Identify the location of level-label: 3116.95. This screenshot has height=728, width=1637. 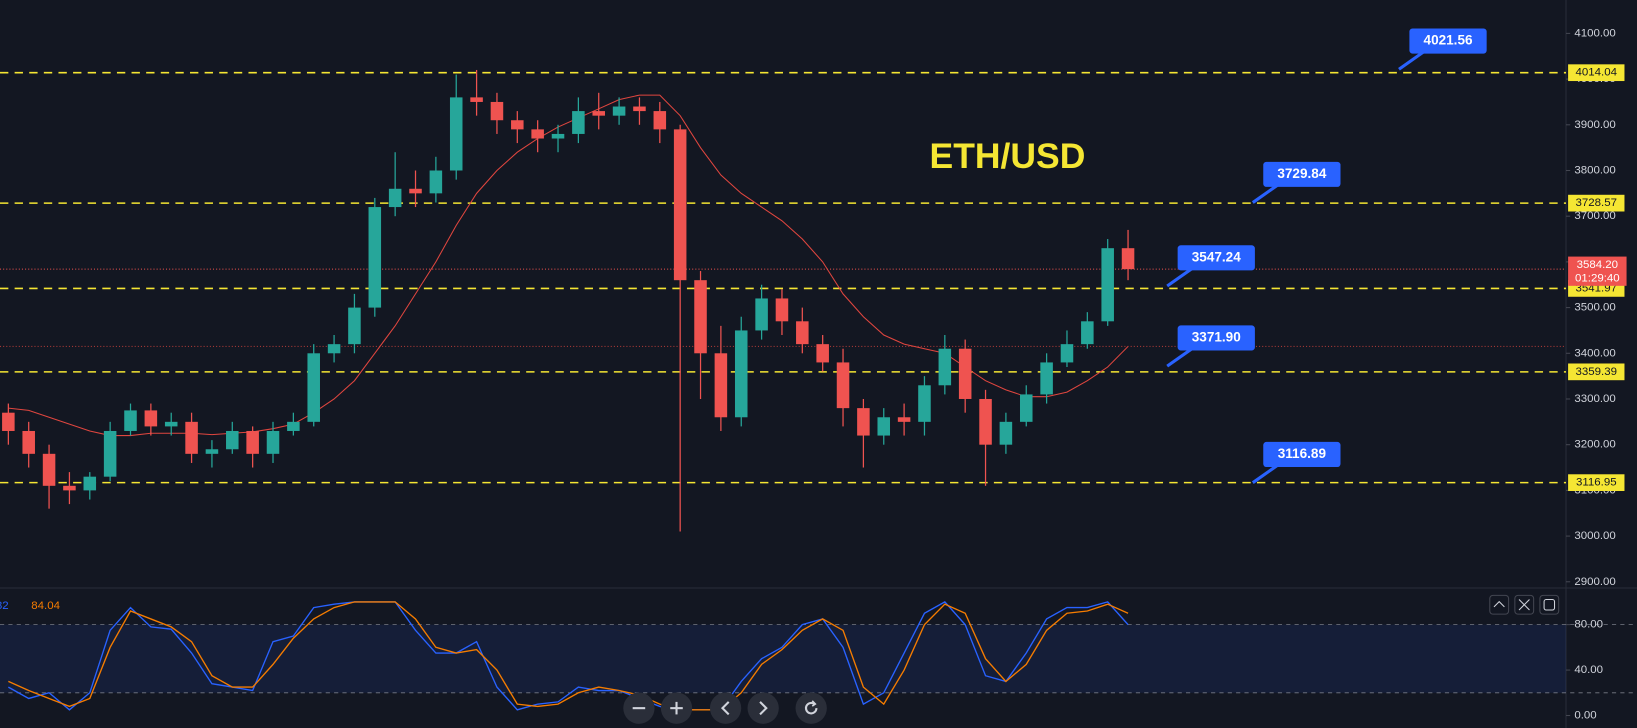
(1596, 483).